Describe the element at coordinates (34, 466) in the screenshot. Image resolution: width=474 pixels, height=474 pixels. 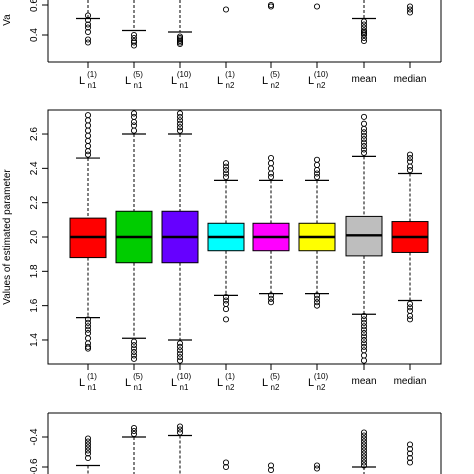
I see `y-tick-label: -0.6` at that location.